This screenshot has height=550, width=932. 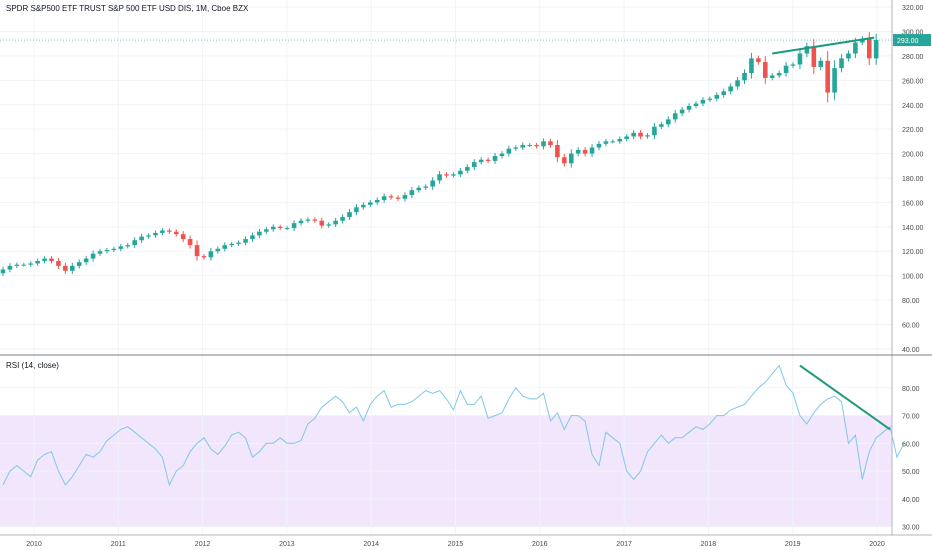 I want to click on rsi-trendline, so click(x=845, y=397).